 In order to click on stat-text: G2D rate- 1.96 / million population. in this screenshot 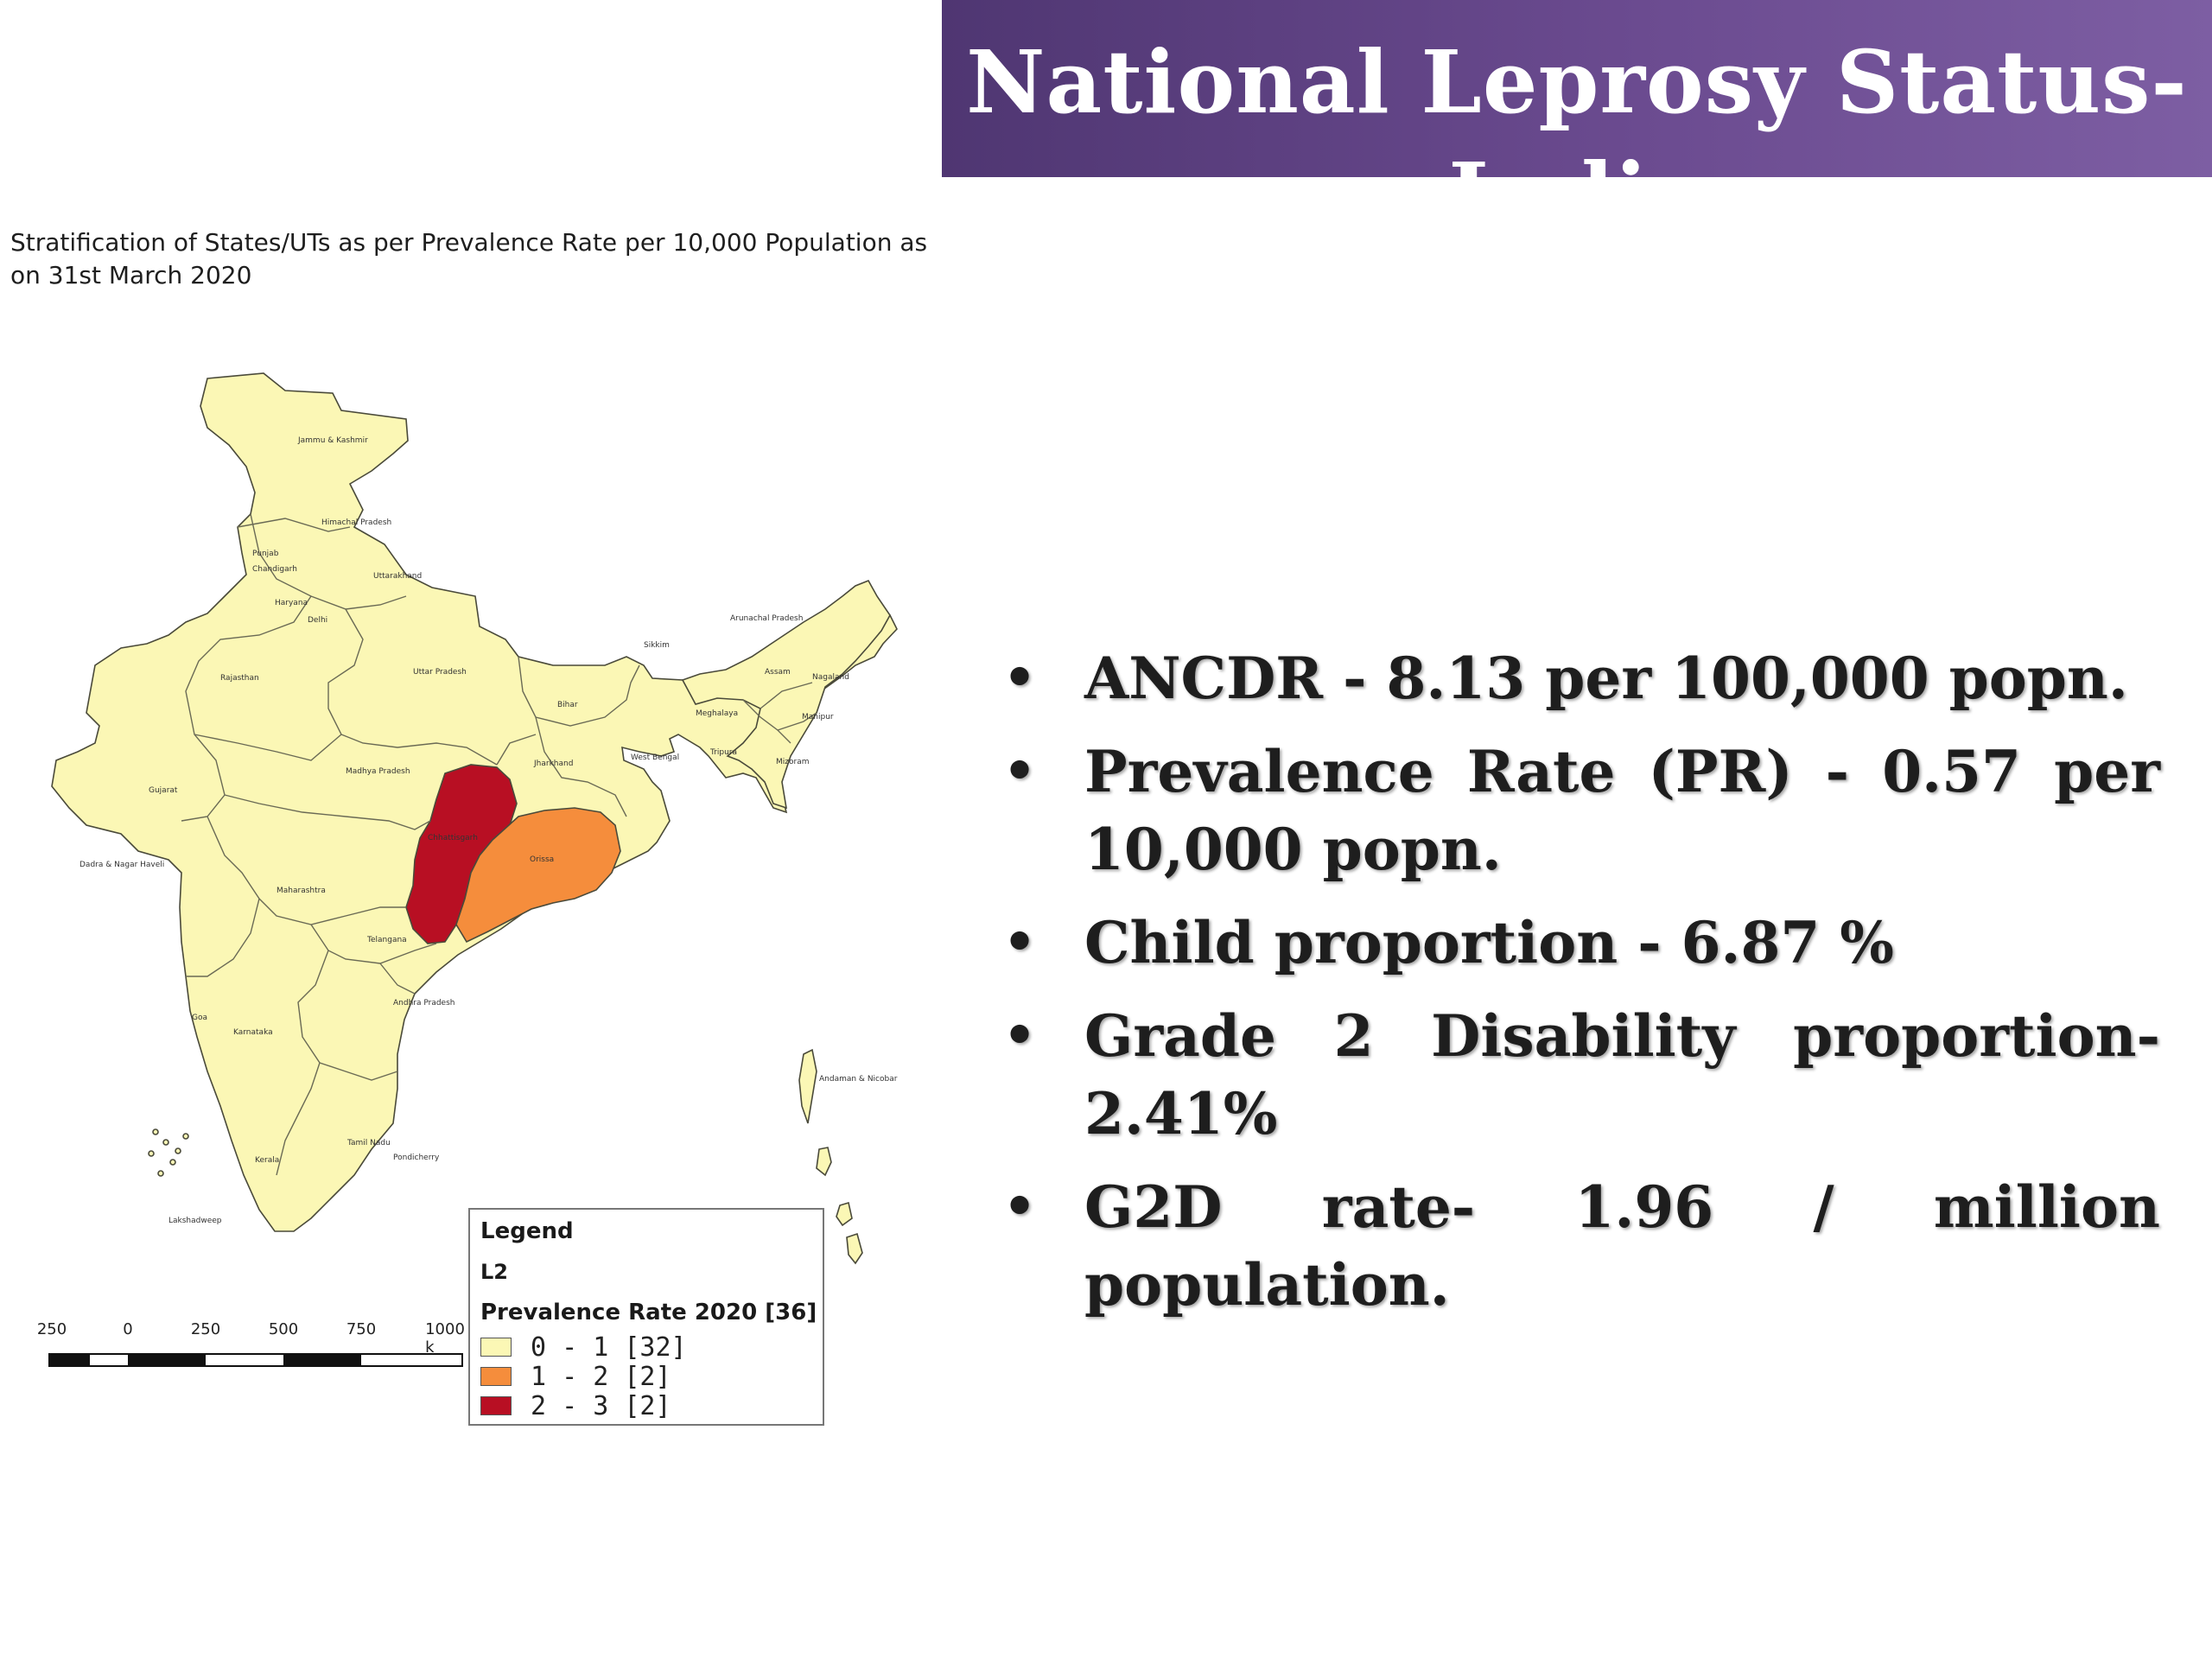, I will do `click(1622, 1246)`.